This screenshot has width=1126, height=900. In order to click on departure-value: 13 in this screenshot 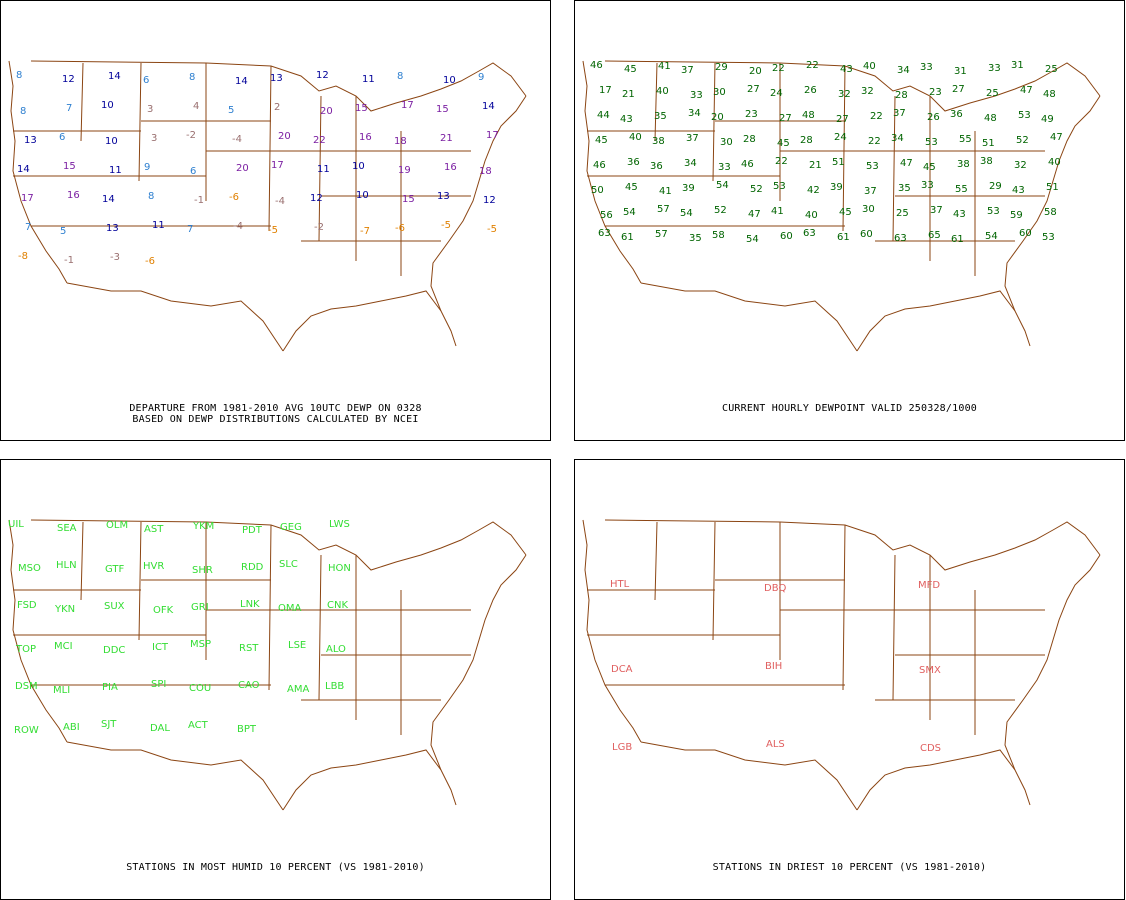, I will do `click(443, 196)`.